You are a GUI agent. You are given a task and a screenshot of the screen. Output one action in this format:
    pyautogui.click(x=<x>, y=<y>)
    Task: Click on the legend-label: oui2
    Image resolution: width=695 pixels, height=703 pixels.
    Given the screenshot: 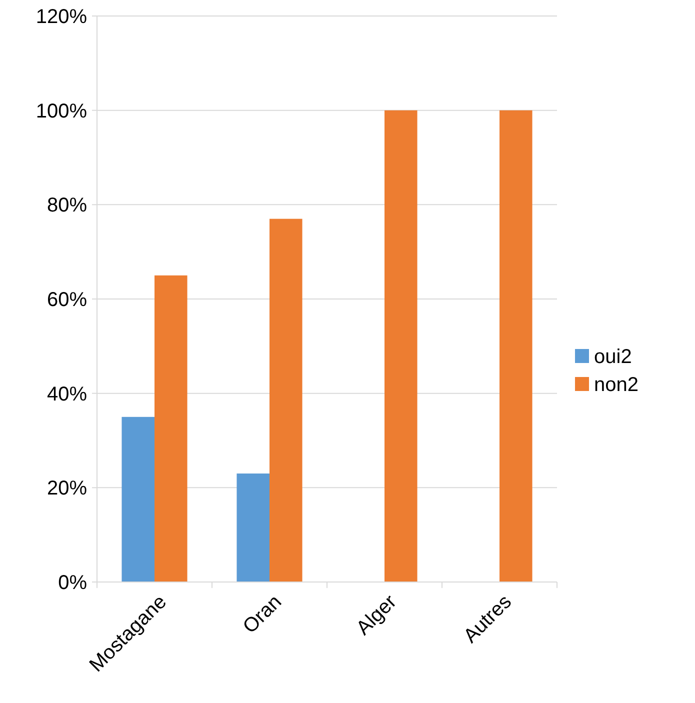 What is the action you would take?
    pyautogui.click(x=613, y=357)
    